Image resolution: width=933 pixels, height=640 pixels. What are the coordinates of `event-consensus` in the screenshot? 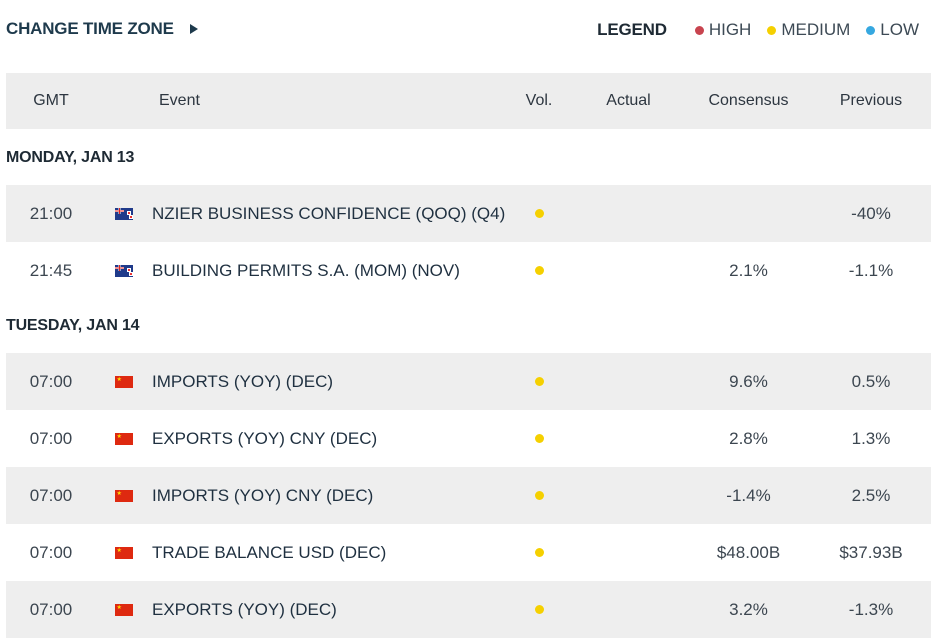 It's located at (748, 213).